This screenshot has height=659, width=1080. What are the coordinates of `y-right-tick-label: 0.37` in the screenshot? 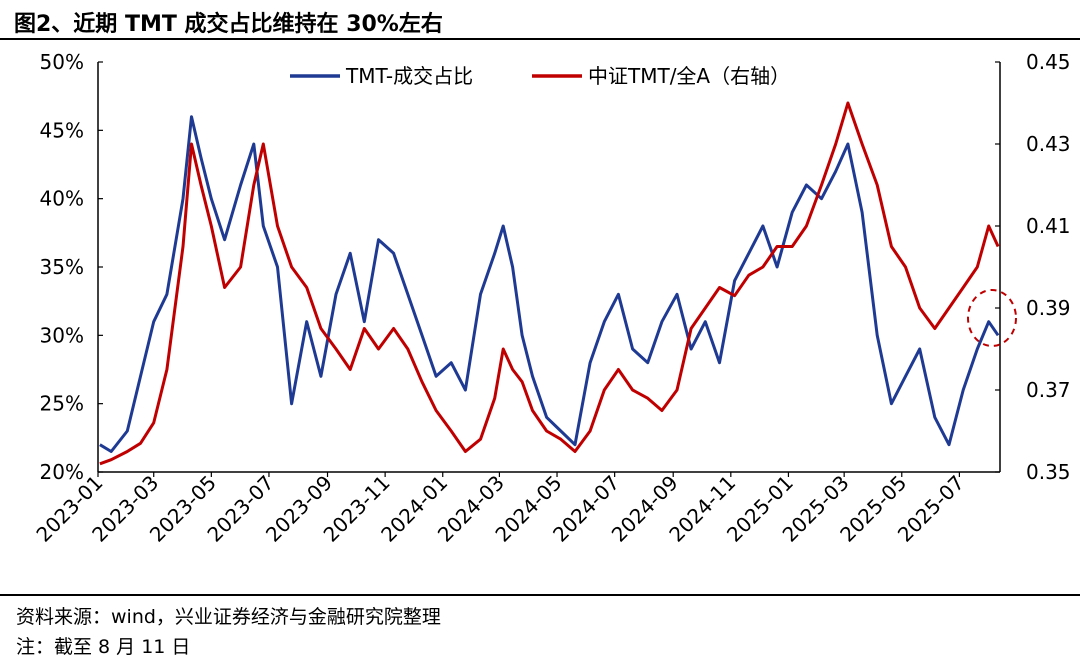 It's located at (1048, 390).